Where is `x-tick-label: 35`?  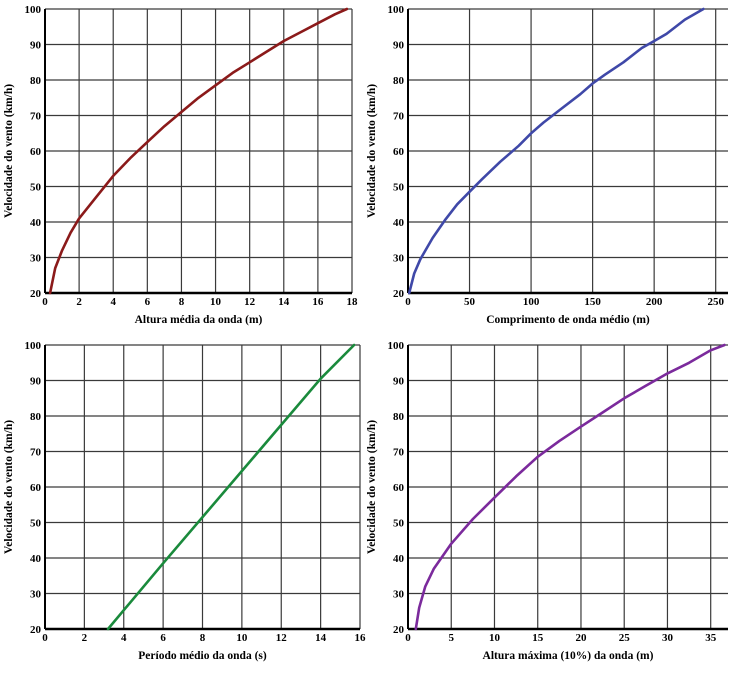 x-tick-label: 35 is located at coordinates (711, 638).